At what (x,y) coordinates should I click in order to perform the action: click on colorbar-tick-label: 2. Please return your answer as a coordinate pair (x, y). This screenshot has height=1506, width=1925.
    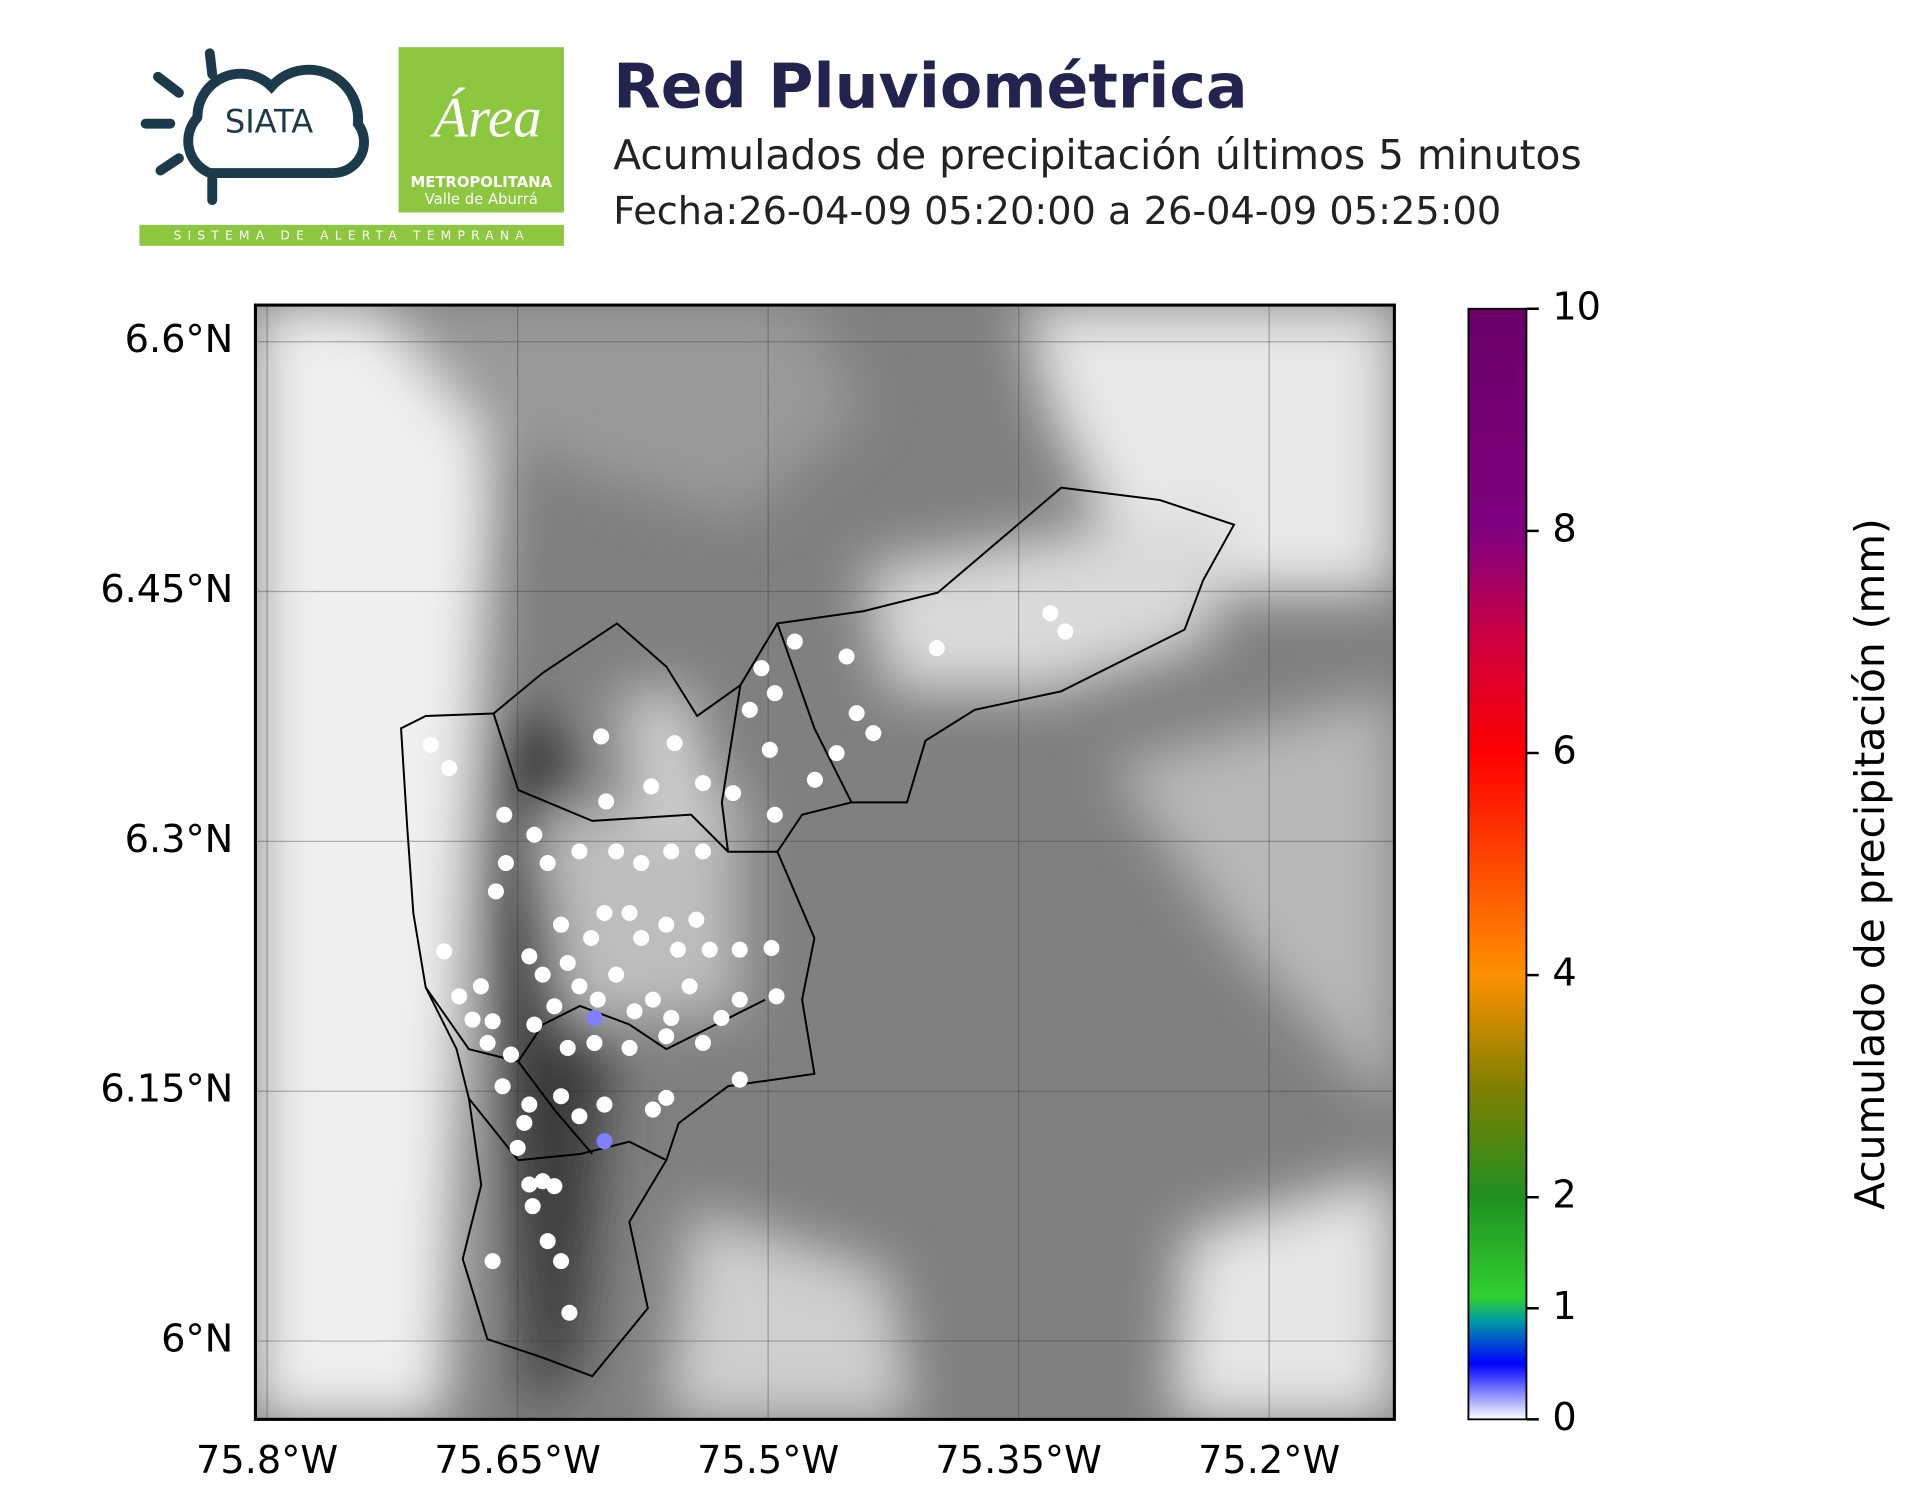
    Looking at the image, I should click on (1564, 1195).